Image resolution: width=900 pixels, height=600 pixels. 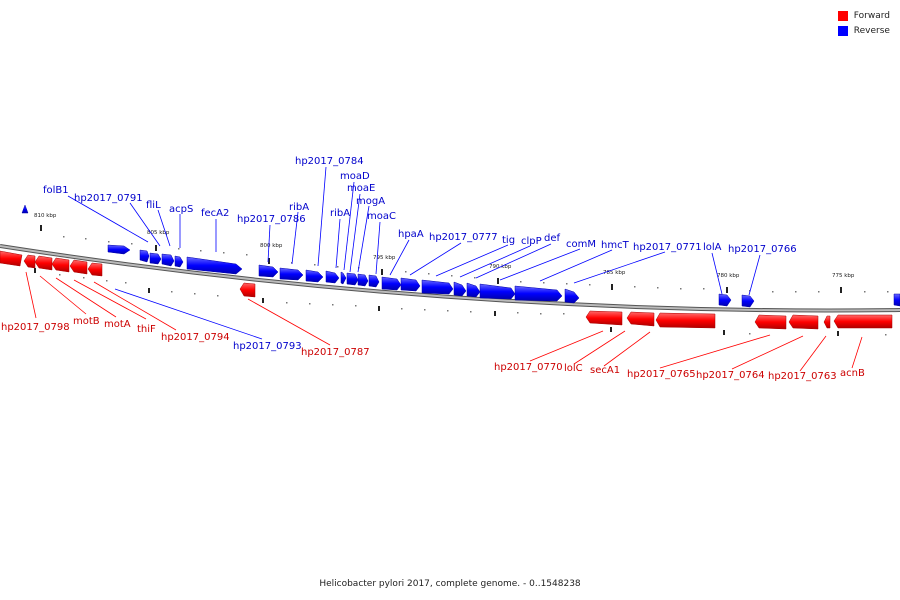 I want to click on tick-label: 810 kbp, so click(x=45, y=216).